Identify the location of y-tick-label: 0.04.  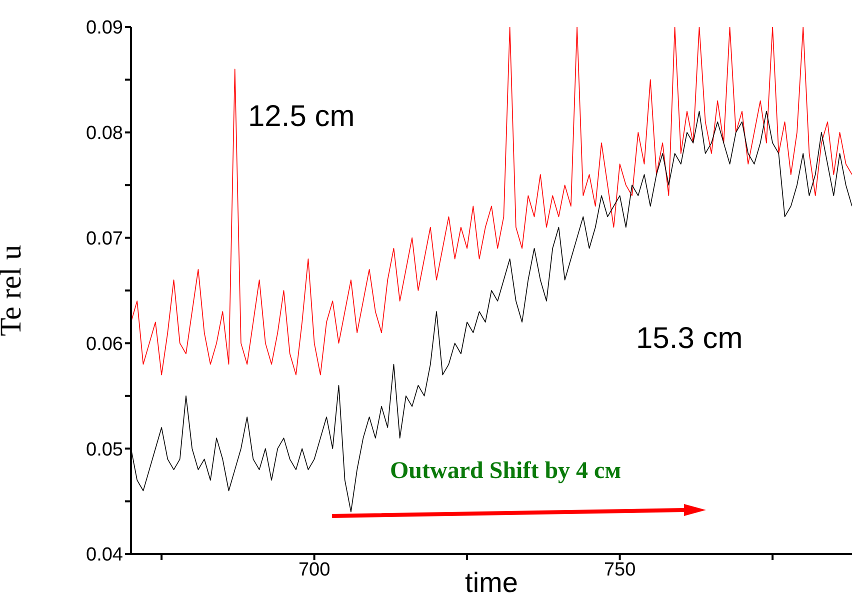
(105, 555).